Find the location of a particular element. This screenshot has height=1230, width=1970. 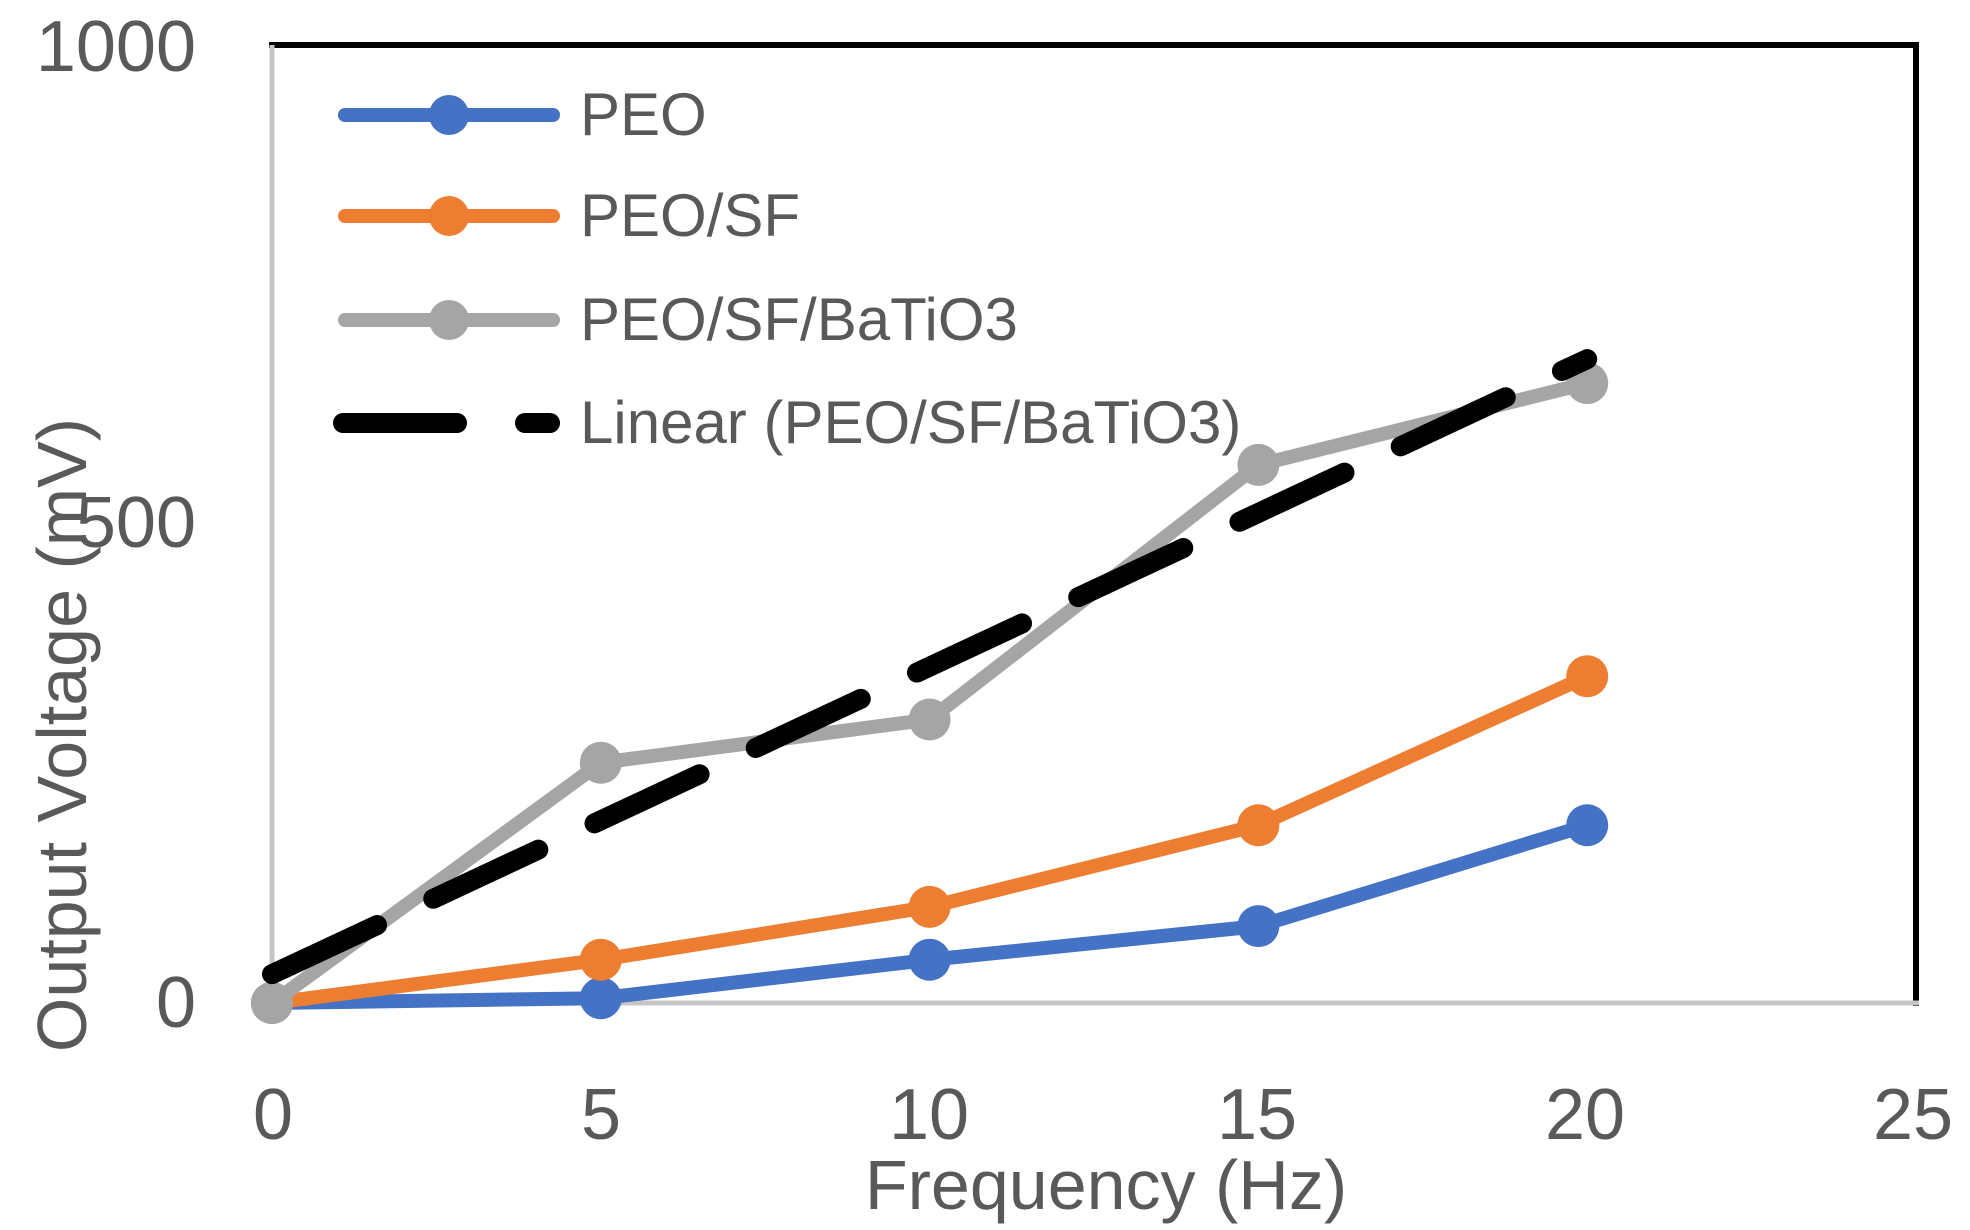

x-tick-0: 0 is located at coordinates (273, 1115).